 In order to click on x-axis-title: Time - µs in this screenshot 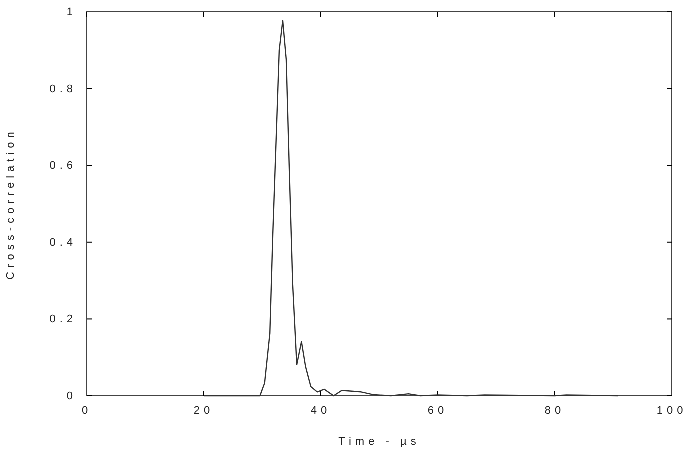, I will do `click(379, 442)`.